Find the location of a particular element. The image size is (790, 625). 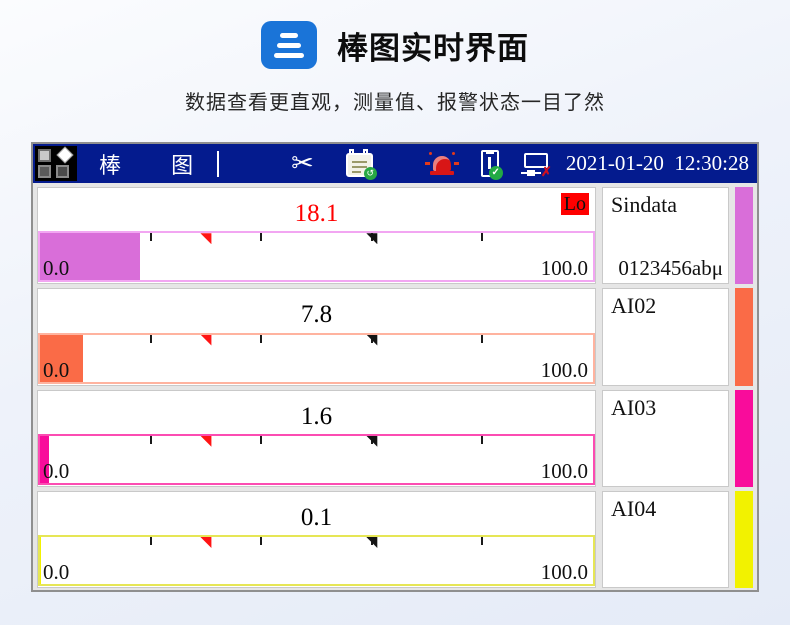

channel-row-ai02: 7.8 0.0 100.0 AI02 is located at coordinates (395, 337).